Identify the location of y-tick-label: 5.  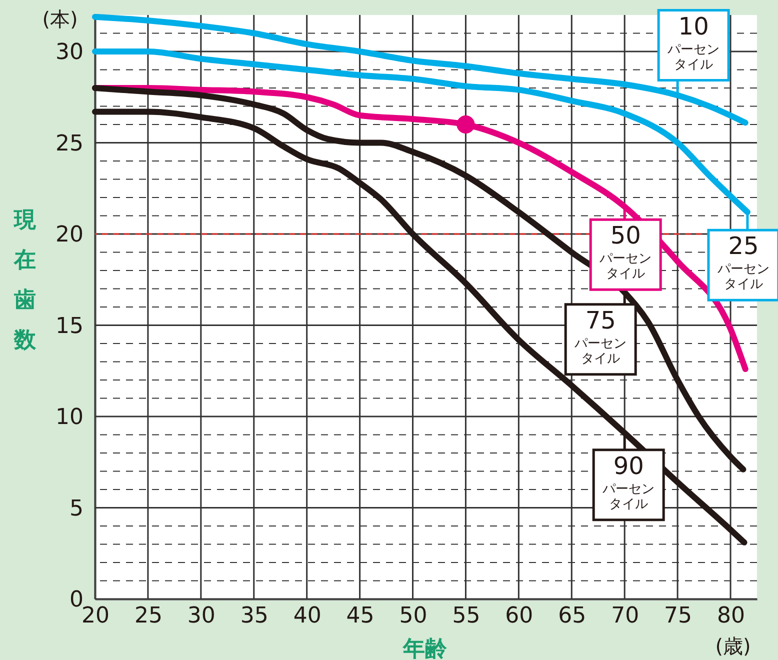
(77, 509).